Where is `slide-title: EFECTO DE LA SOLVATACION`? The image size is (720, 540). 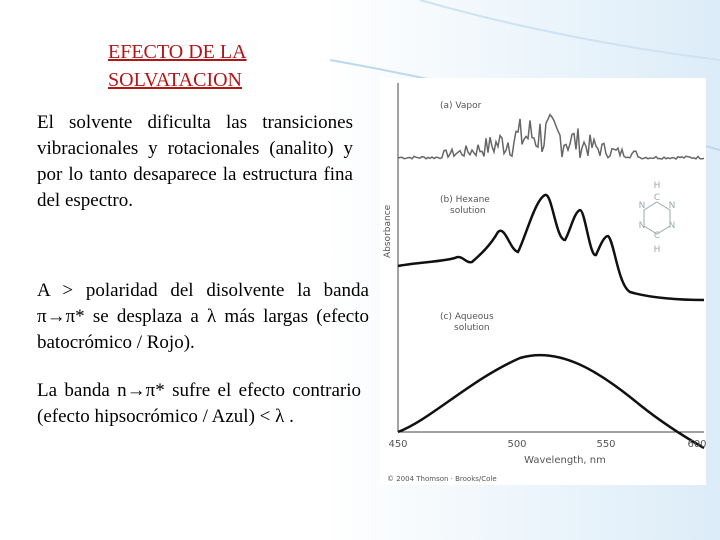 slide-title: EFECTO DE LA SOLVATACION is located at coordinates (177, 66).